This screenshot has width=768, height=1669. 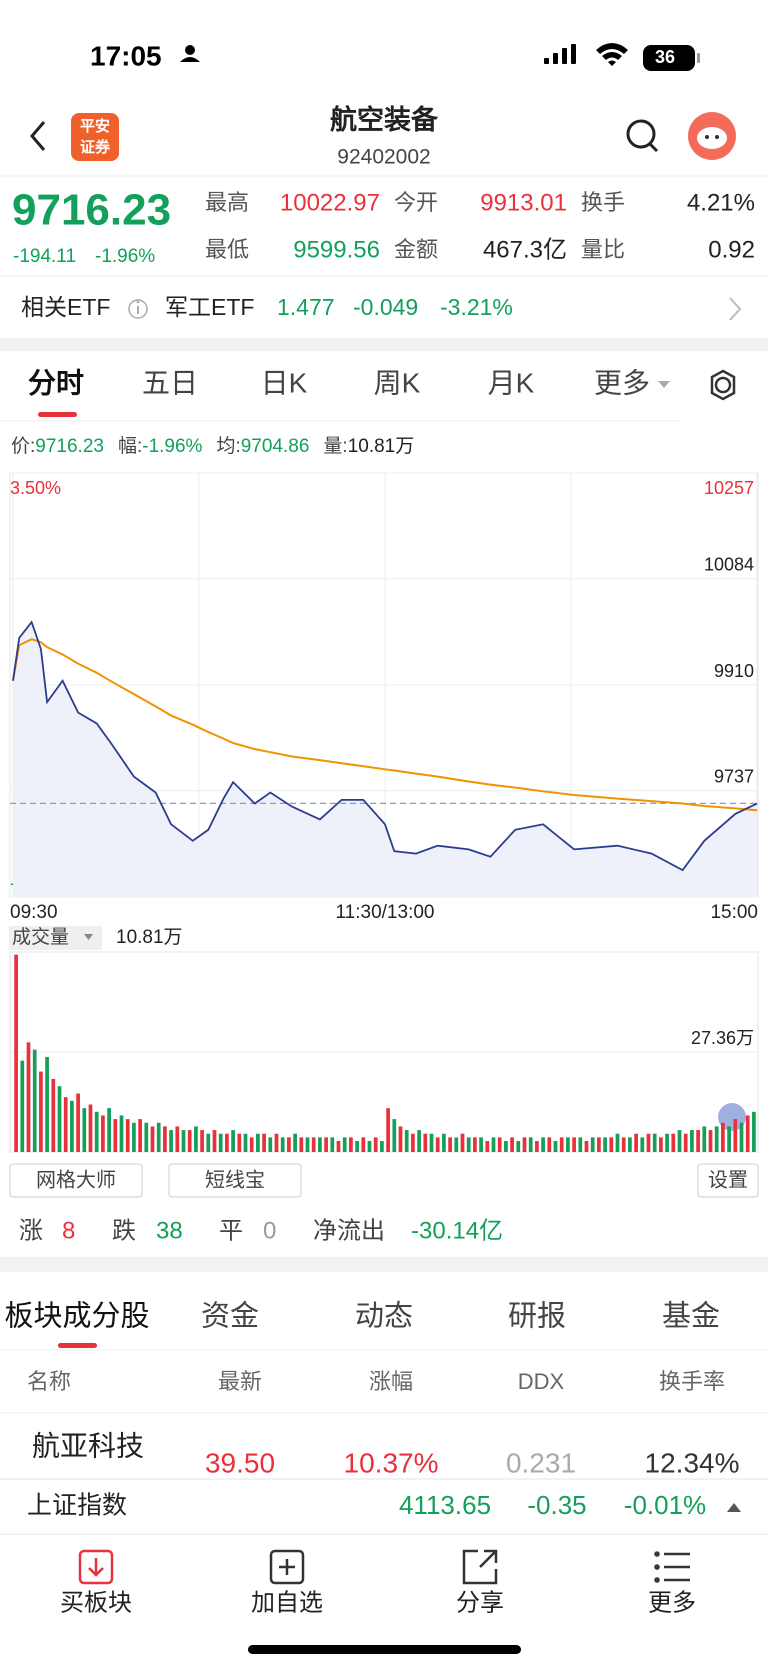 I want to click on column-header: 涨幅, so click(x=391, y=1381).